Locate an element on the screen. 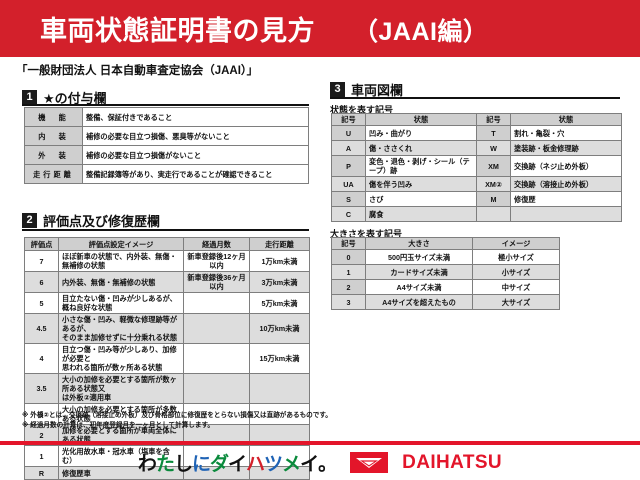  symbol-key: U is located at coordinates (348, 133).